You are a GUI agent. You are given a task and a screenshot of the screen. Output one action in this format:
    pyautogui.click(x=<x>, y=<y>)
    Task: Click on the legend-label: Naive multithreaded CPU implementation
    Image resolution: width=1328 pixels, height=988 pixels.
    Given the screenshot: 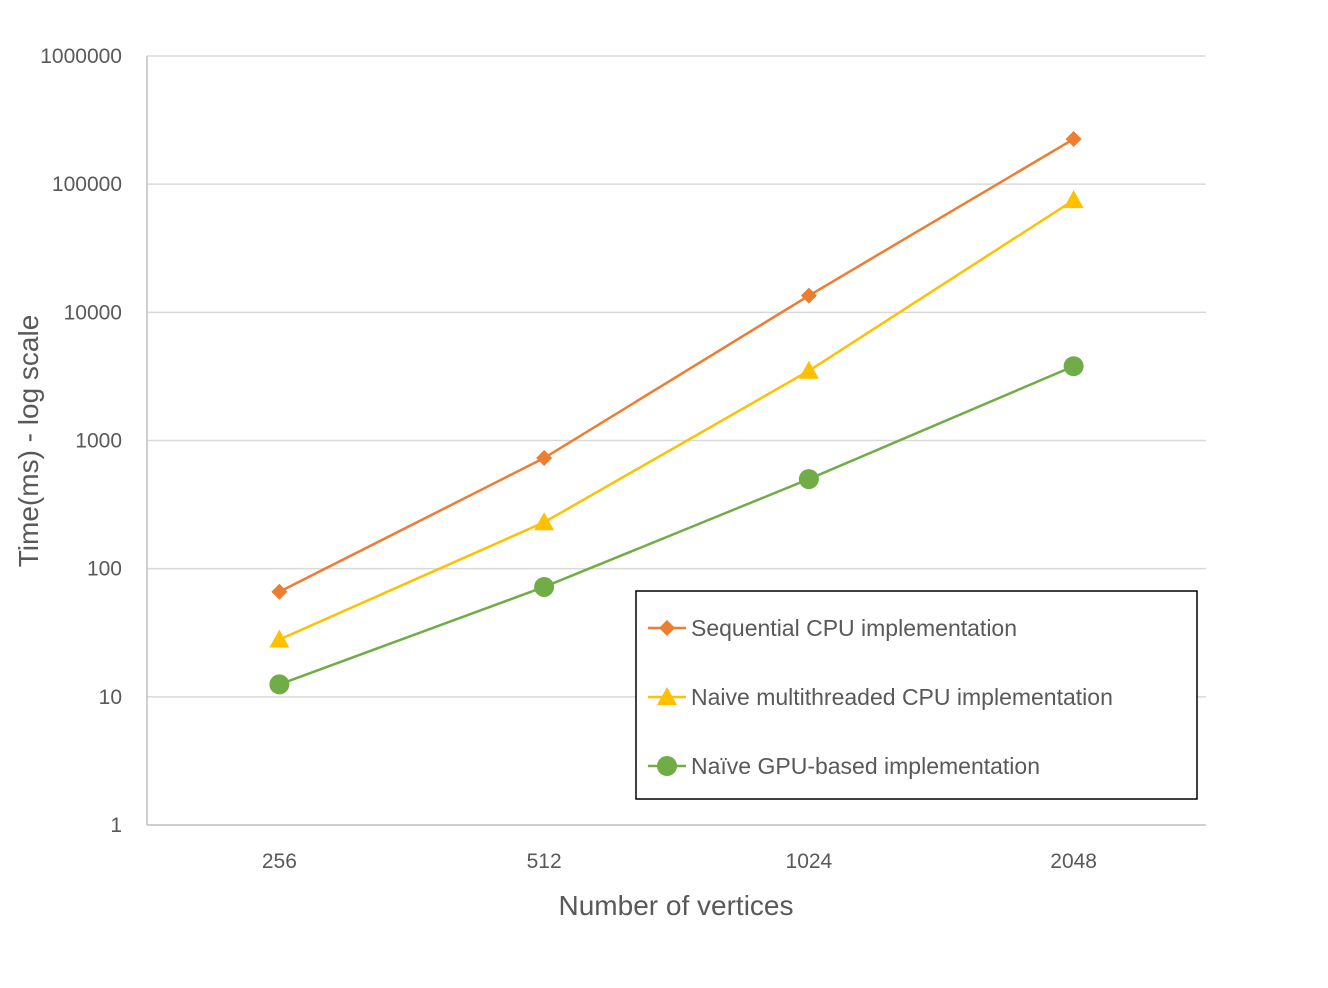 What is the action you would take?
    pyautogui.click(x=902, y=697)
    